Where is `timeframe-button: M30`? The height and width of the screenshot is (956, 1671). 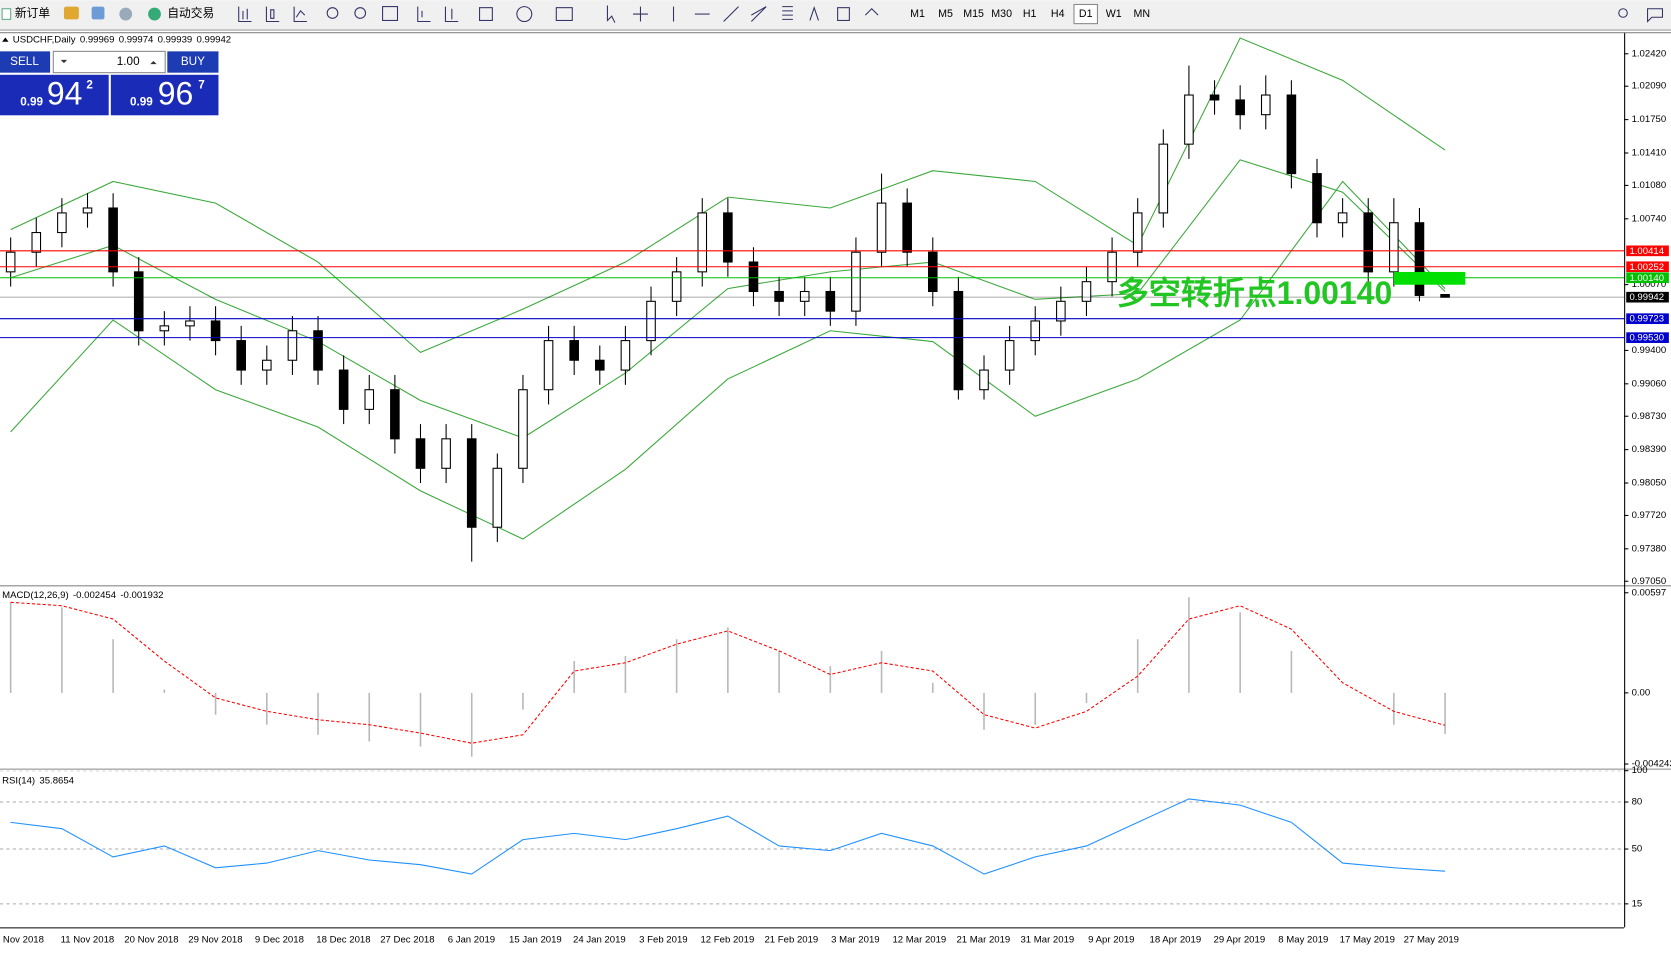
timeframe-button: M30 is located at coordinates (1001, 14).